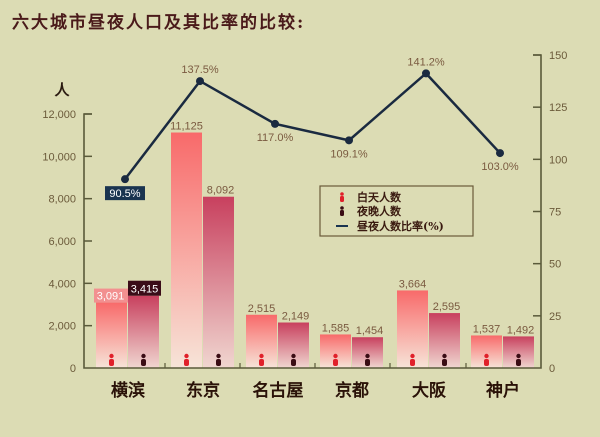 The height and width of the screenshot is (437, 600). What do you see at coordinates (62, 200) in the screenshot?
I see `y-tick-label: 8,000` at bounding box center [62, 200].